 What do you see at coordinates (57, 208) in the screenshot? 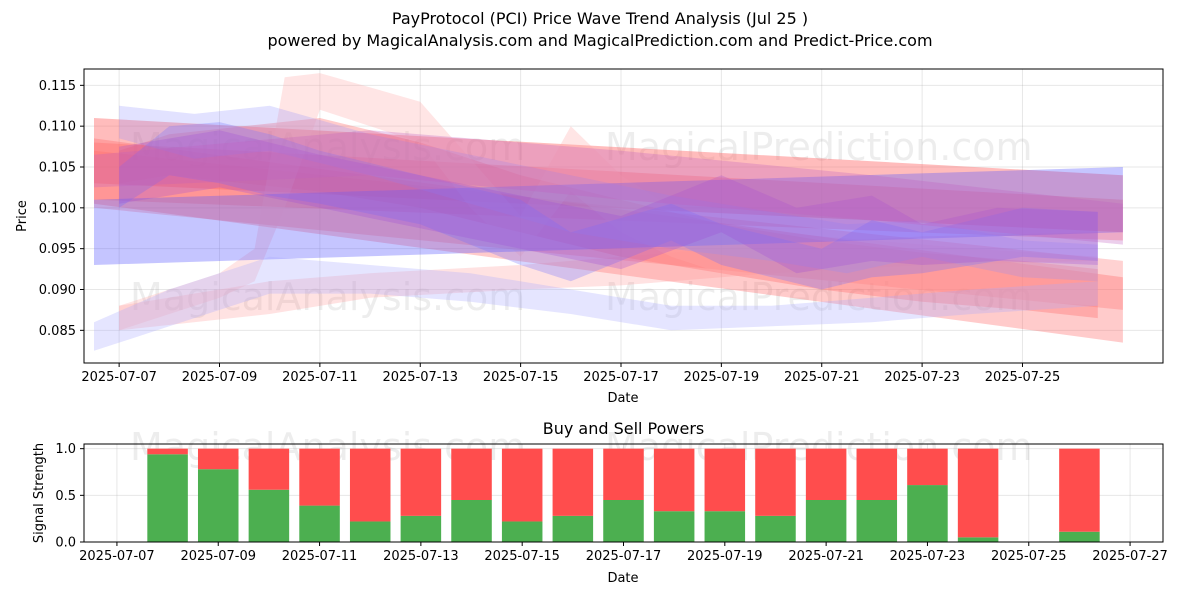
I see `y-tick-label: 0.100` at bounding box center [57, 208].